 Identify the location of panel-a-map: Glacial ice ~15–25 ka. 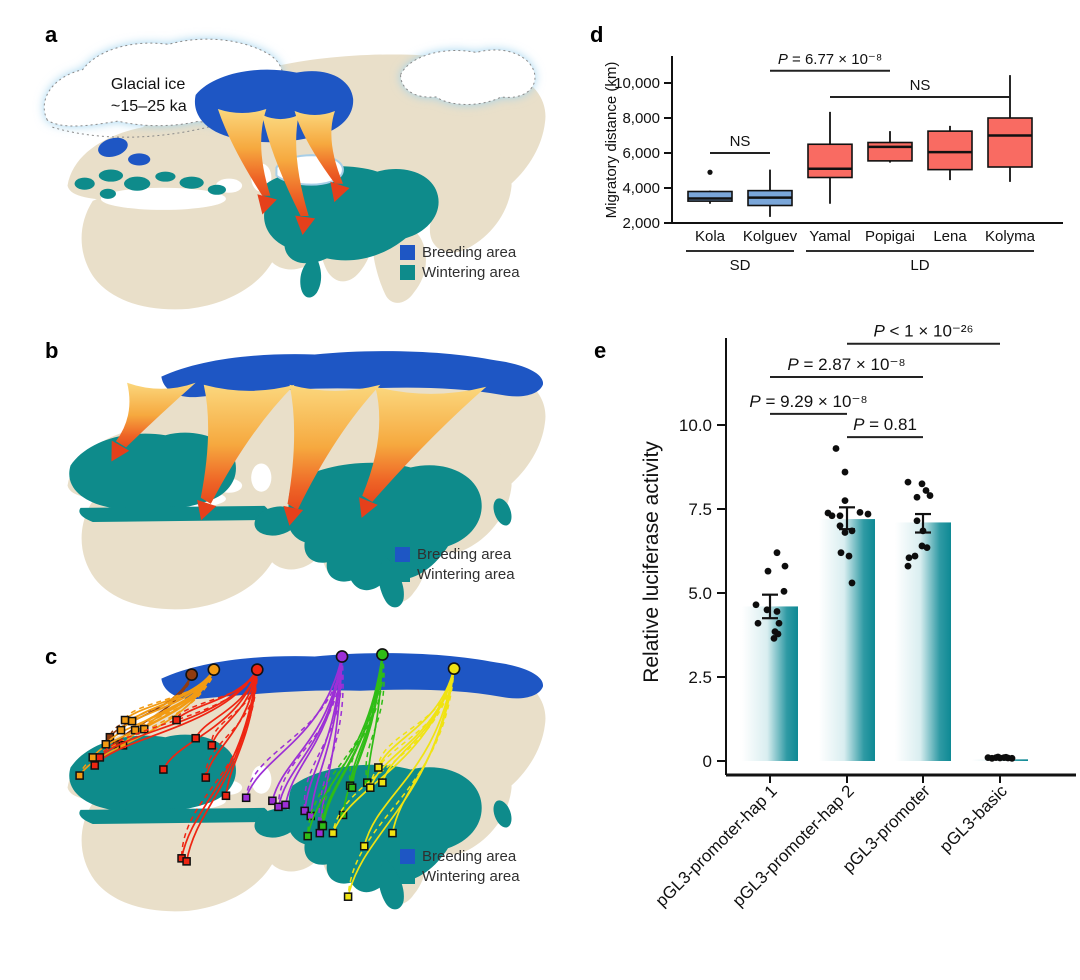
(294, 174).